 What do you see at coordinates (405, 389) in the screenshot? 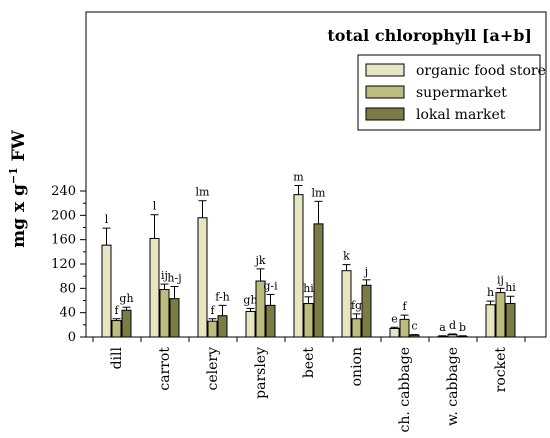
I see `category-label: ch. cabbage` at bounding box center [405, 389].